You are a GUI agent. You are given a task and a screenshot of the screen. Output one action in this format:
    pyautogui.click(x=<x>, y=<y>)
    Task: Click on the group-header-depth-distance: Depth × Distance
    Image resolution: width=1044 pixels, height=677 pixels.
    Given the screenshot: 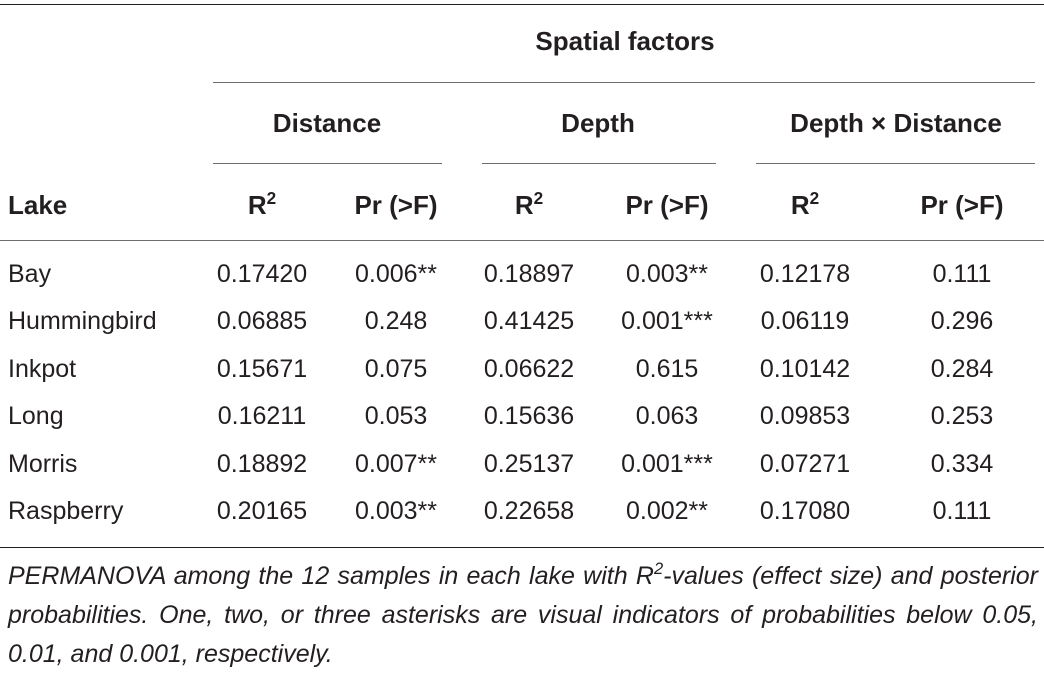 What is the action you would take?
    pyautogui.click(x=896, y=123)
    